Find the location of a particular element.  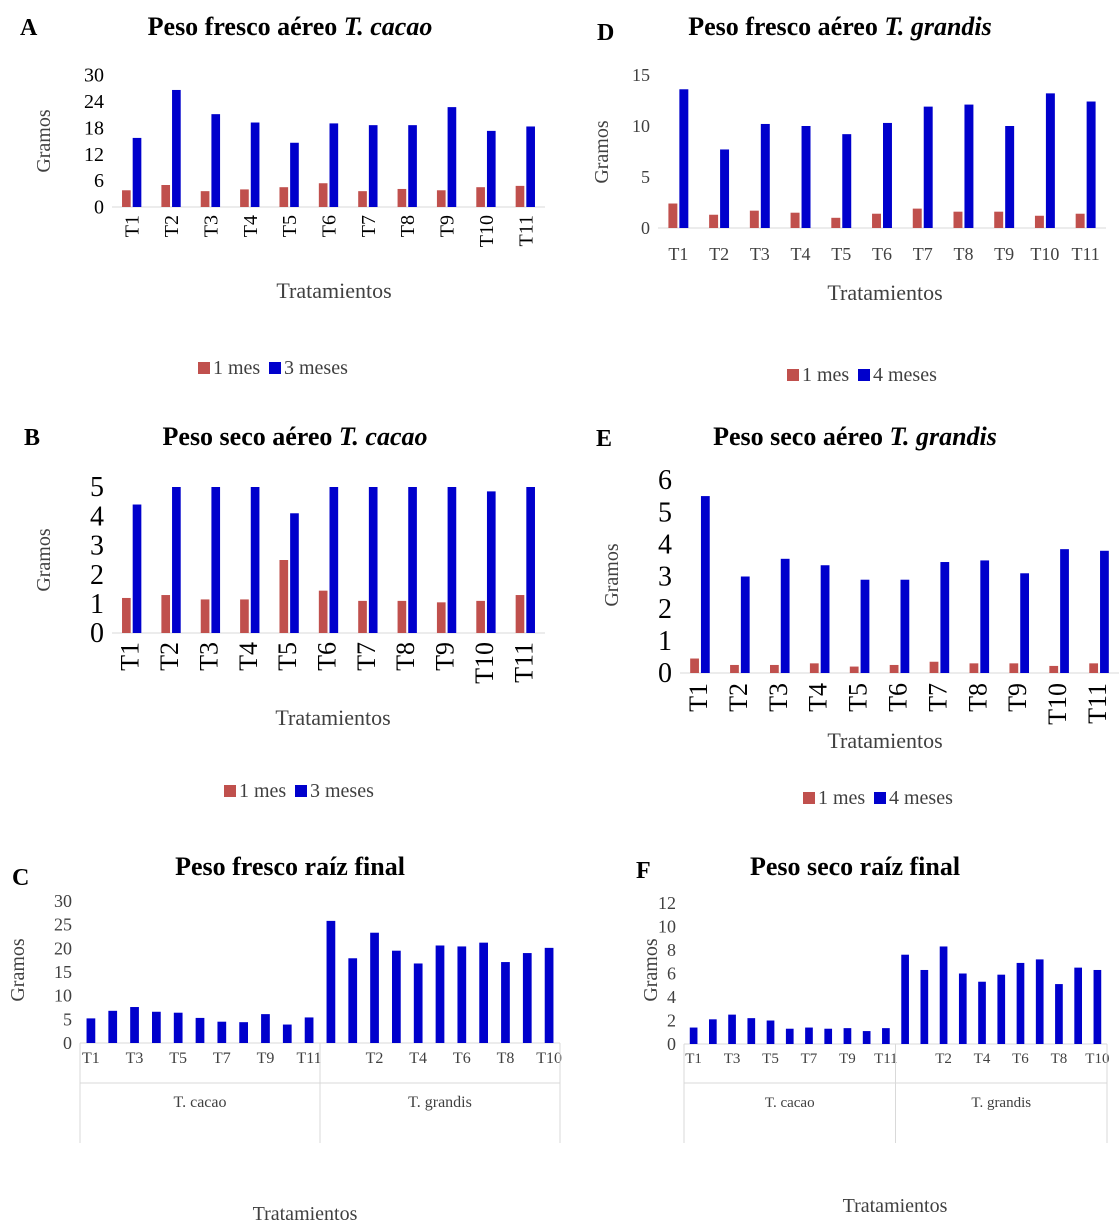

x-axis-label: Tratamientos is located at coordinates (333, 290).